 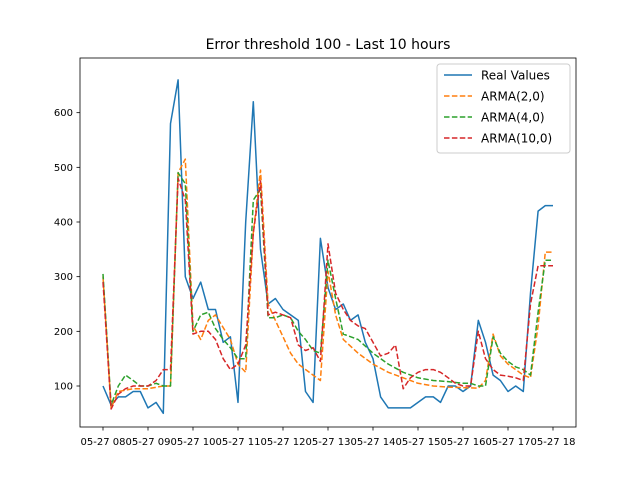 What do you see at coordinates (508, 442) in the screenshot?
I see `x-tick-label: 05-27 17` at bounding box center [508, 442].